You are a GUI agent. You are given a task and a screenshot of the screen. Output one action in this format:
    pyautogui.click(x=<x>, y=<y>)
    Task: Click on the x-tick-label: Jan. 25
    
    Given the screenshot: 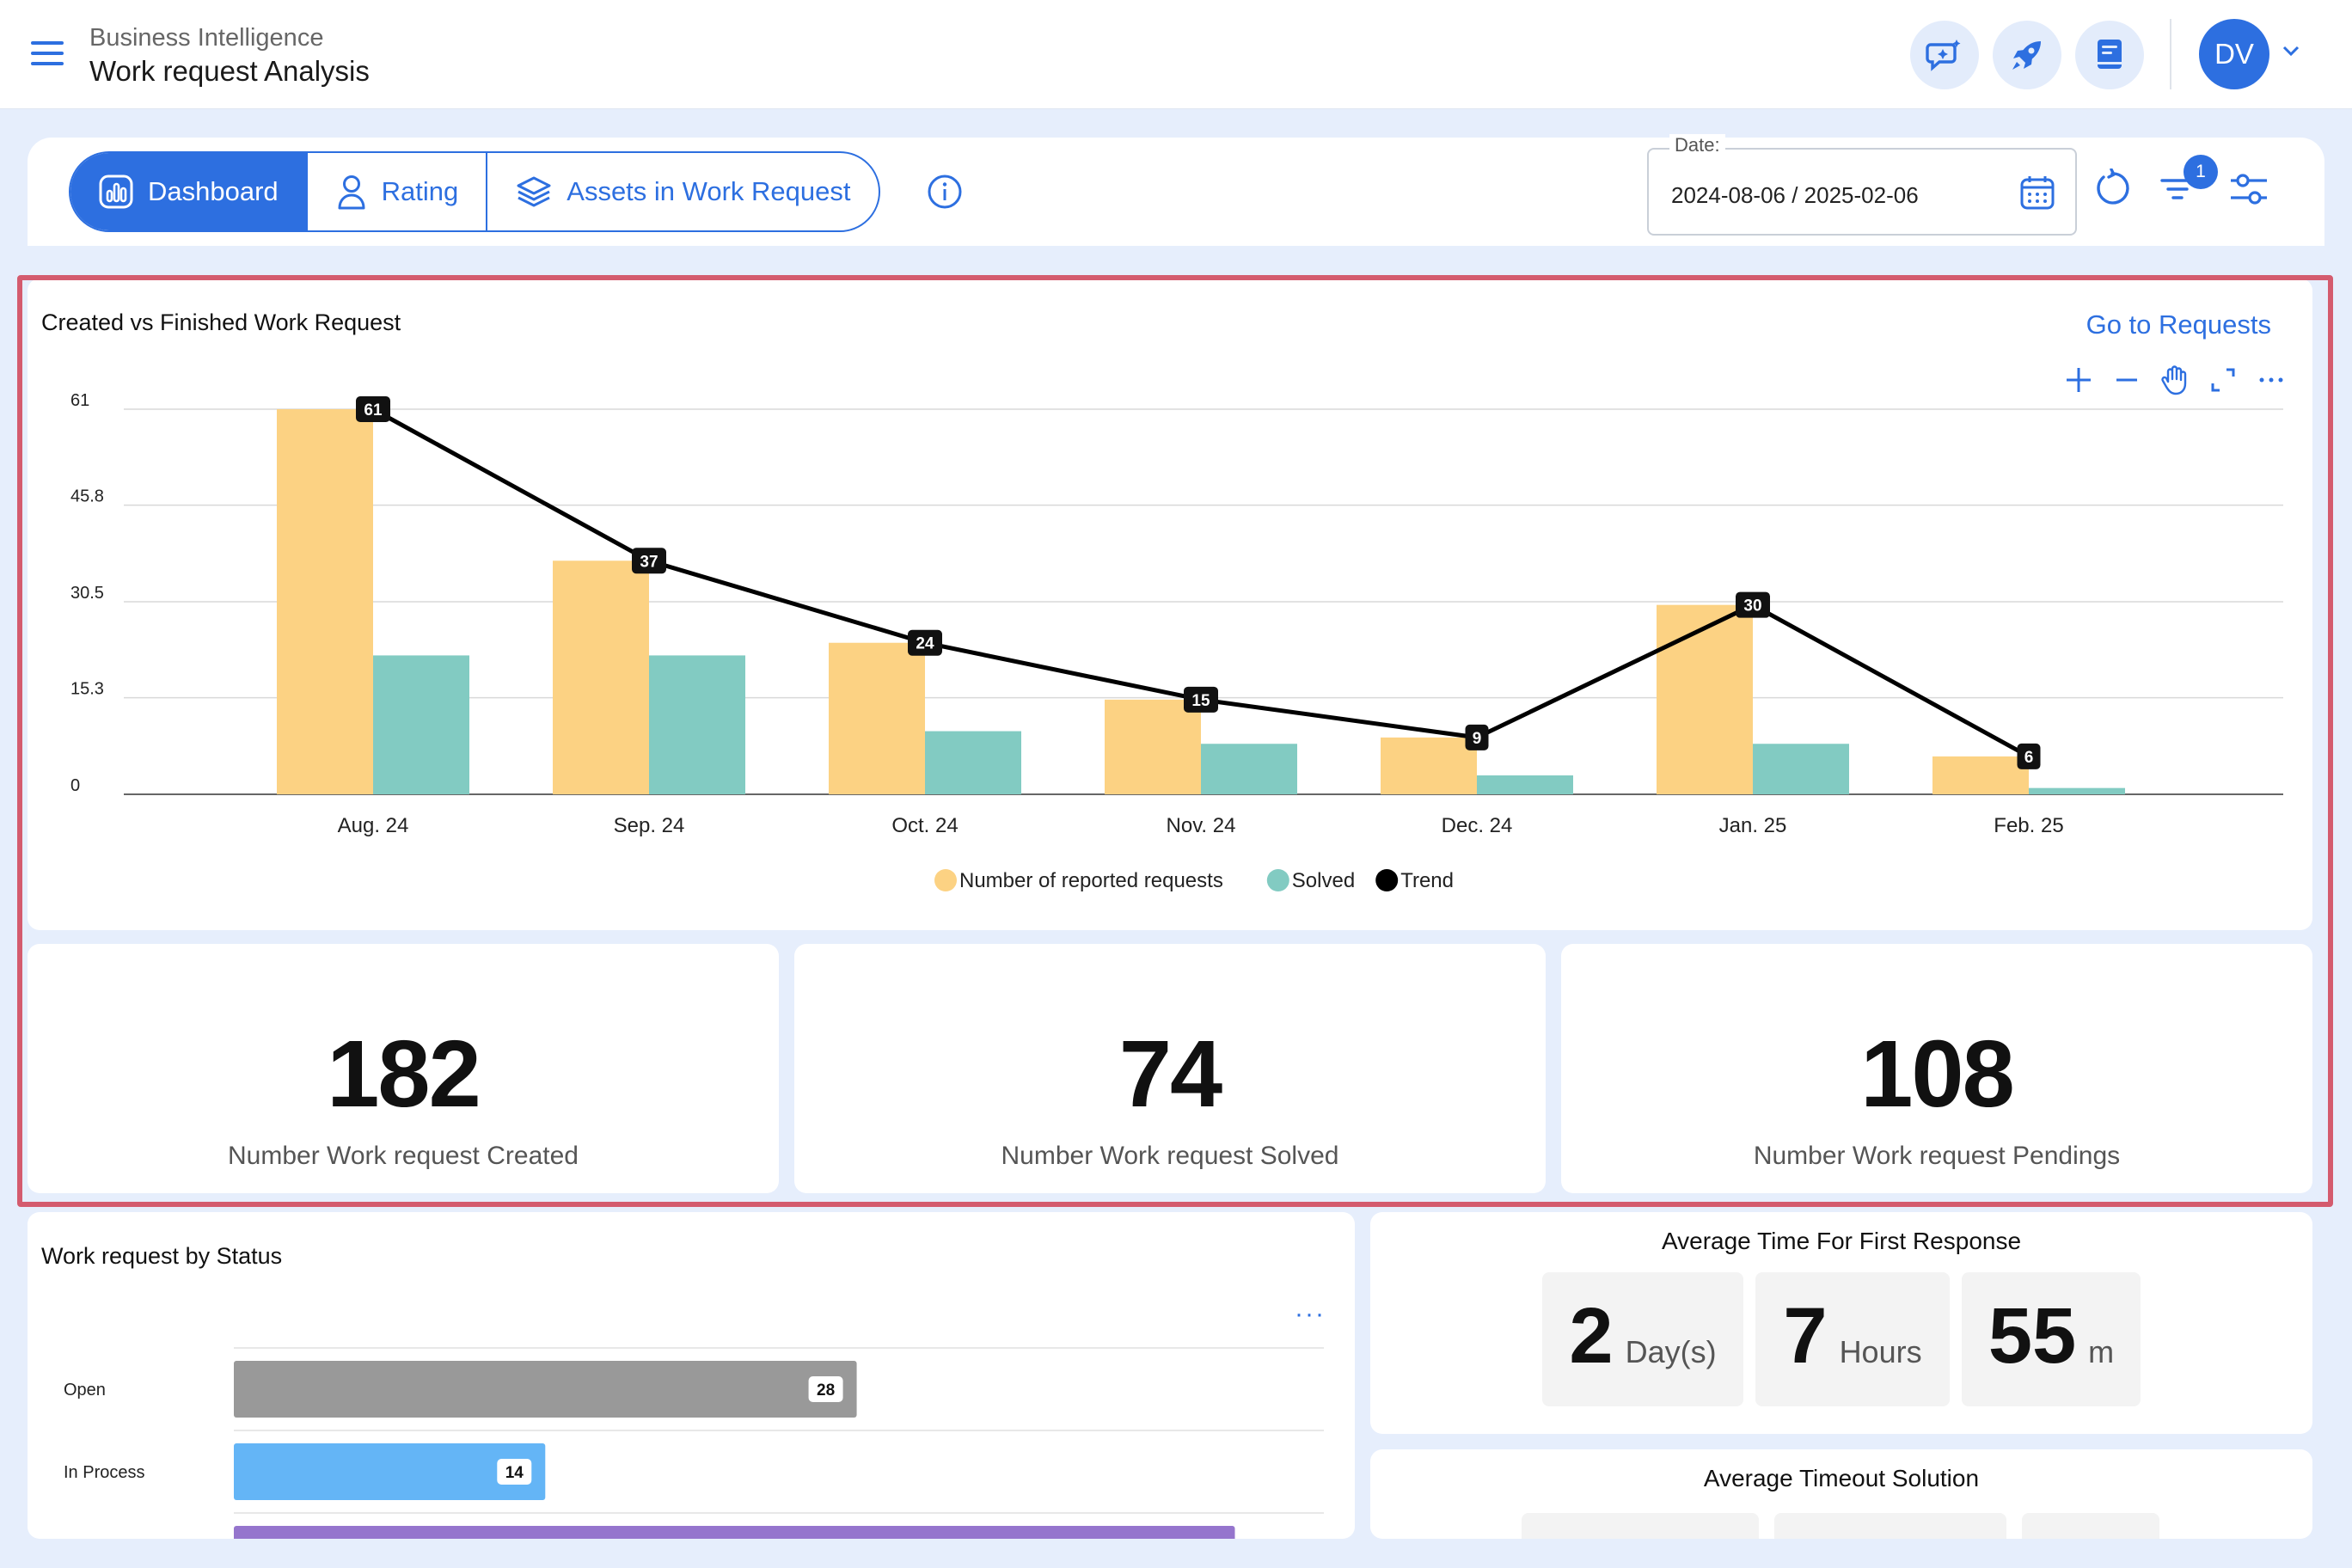 What is the action you would take?
    pyautogui.click(x=1753, y=825)
    